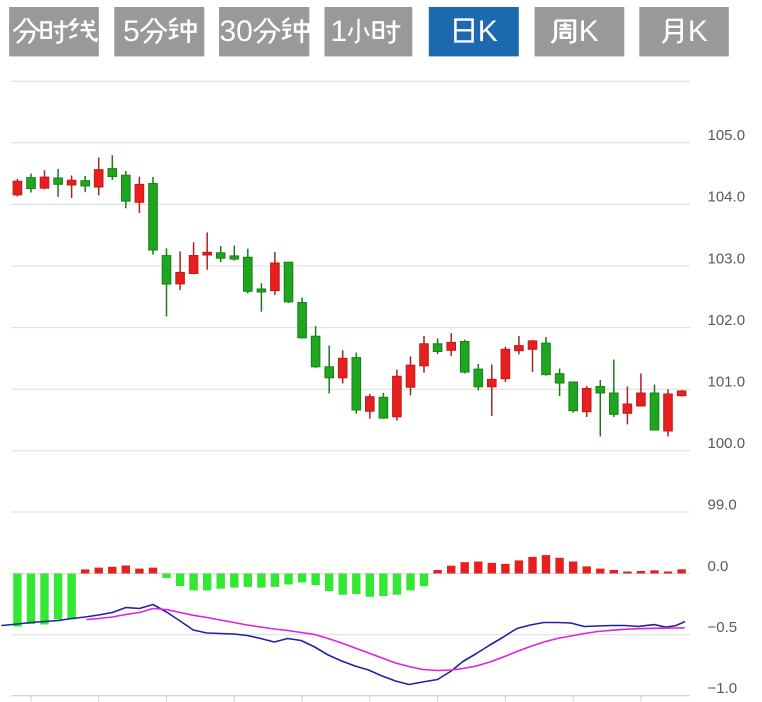 This screenshot has width=762, height=702. Describe the element at coordinates (131, 31) in the screenshot. I see `svg-text: 5` at that location.